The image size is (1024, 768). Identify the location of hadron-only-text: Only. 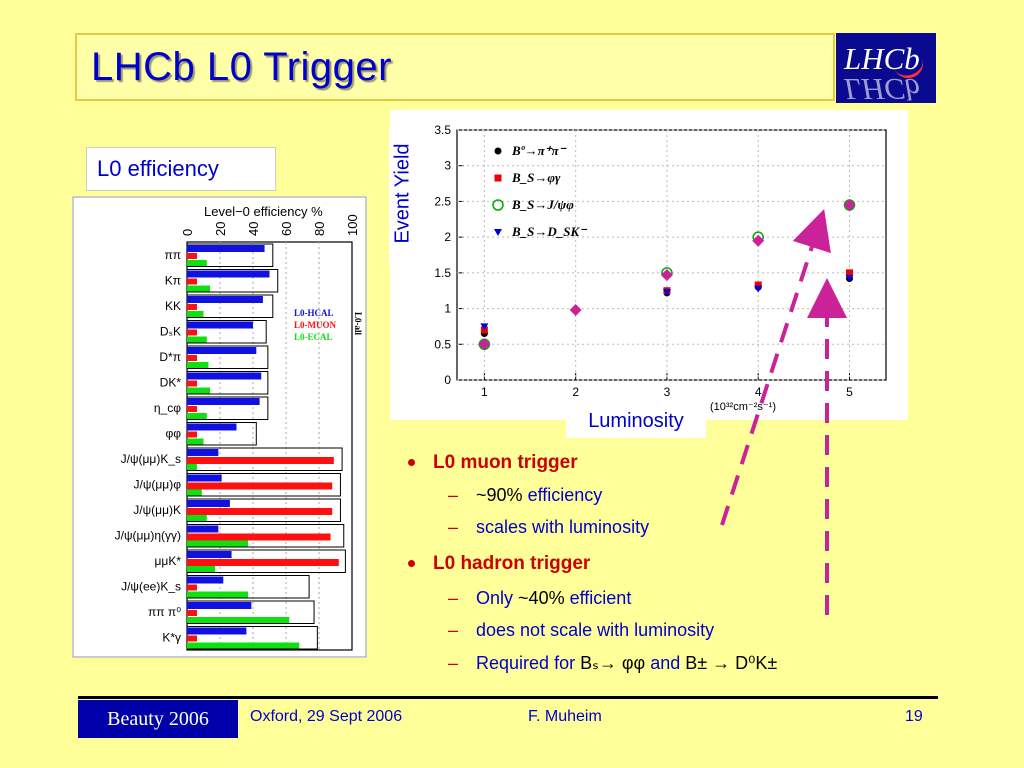
(495, 598).